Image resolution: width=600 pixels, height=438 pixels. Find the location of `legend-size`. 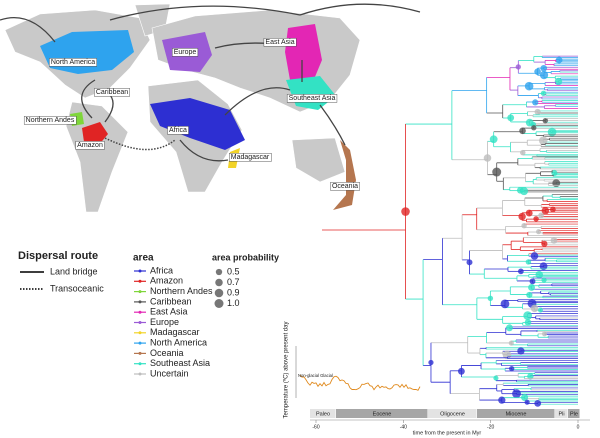

legend-size is located at coordinates (219, 293).